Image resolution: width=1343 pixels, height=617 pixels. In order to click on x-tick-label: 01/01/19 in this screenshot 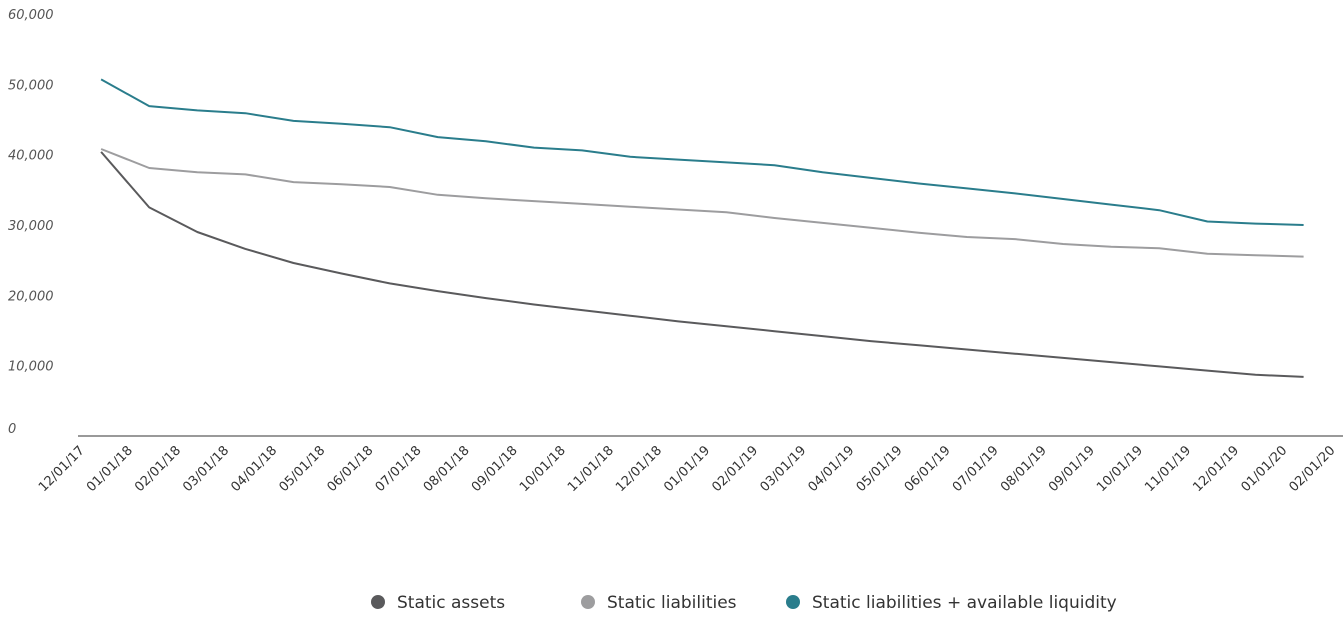, I will do `click(687, 469)`.